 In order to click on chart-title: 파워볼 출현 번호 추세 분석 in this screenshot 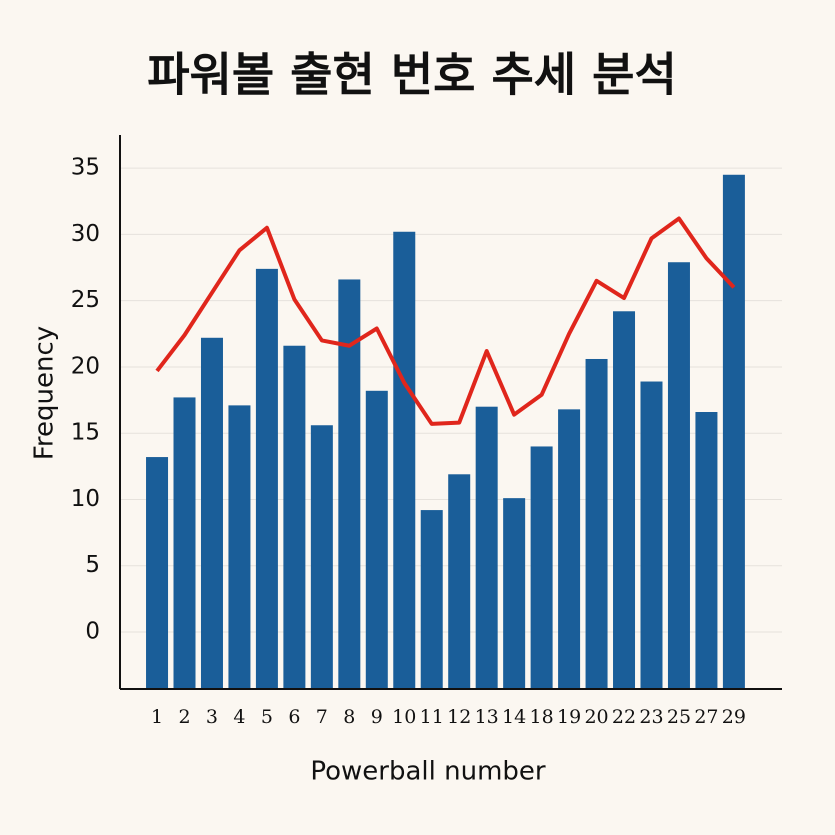, I will do `click(412, 75)`.